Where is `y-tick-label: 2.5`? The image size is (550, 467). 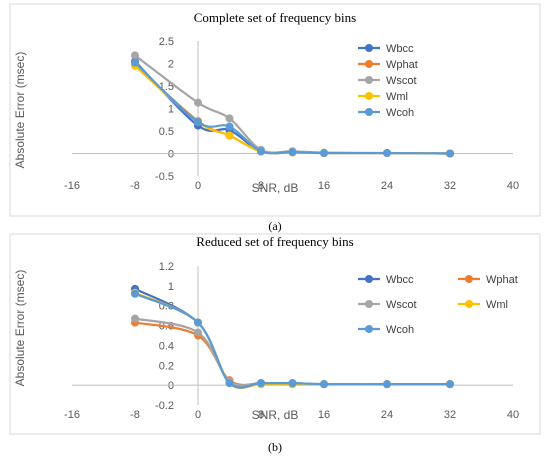 y-tick-label: 2.5 is located at coordinates (166, 42).